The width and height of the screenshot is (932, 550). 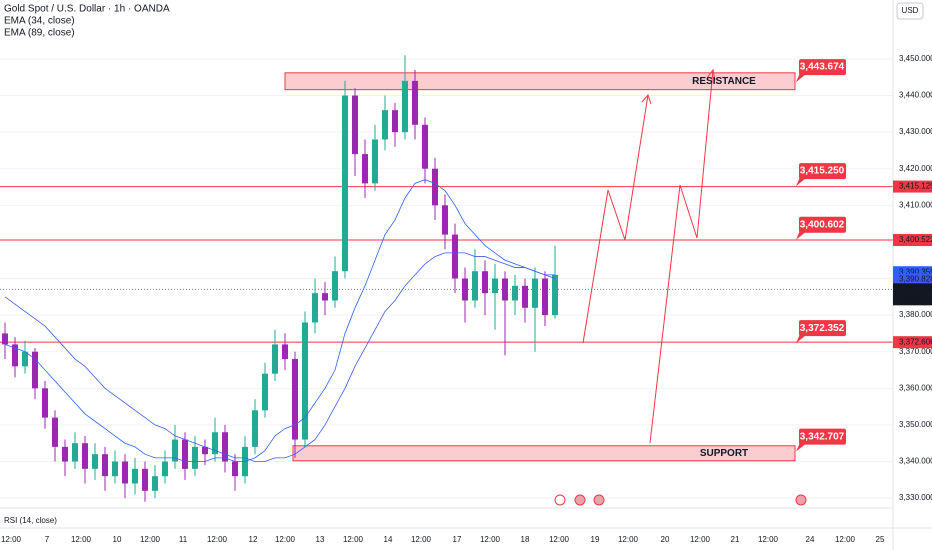 What do you see at coordinates (544, 453) in the screenshot?
I see `zone` at bounding box center [544, 453].